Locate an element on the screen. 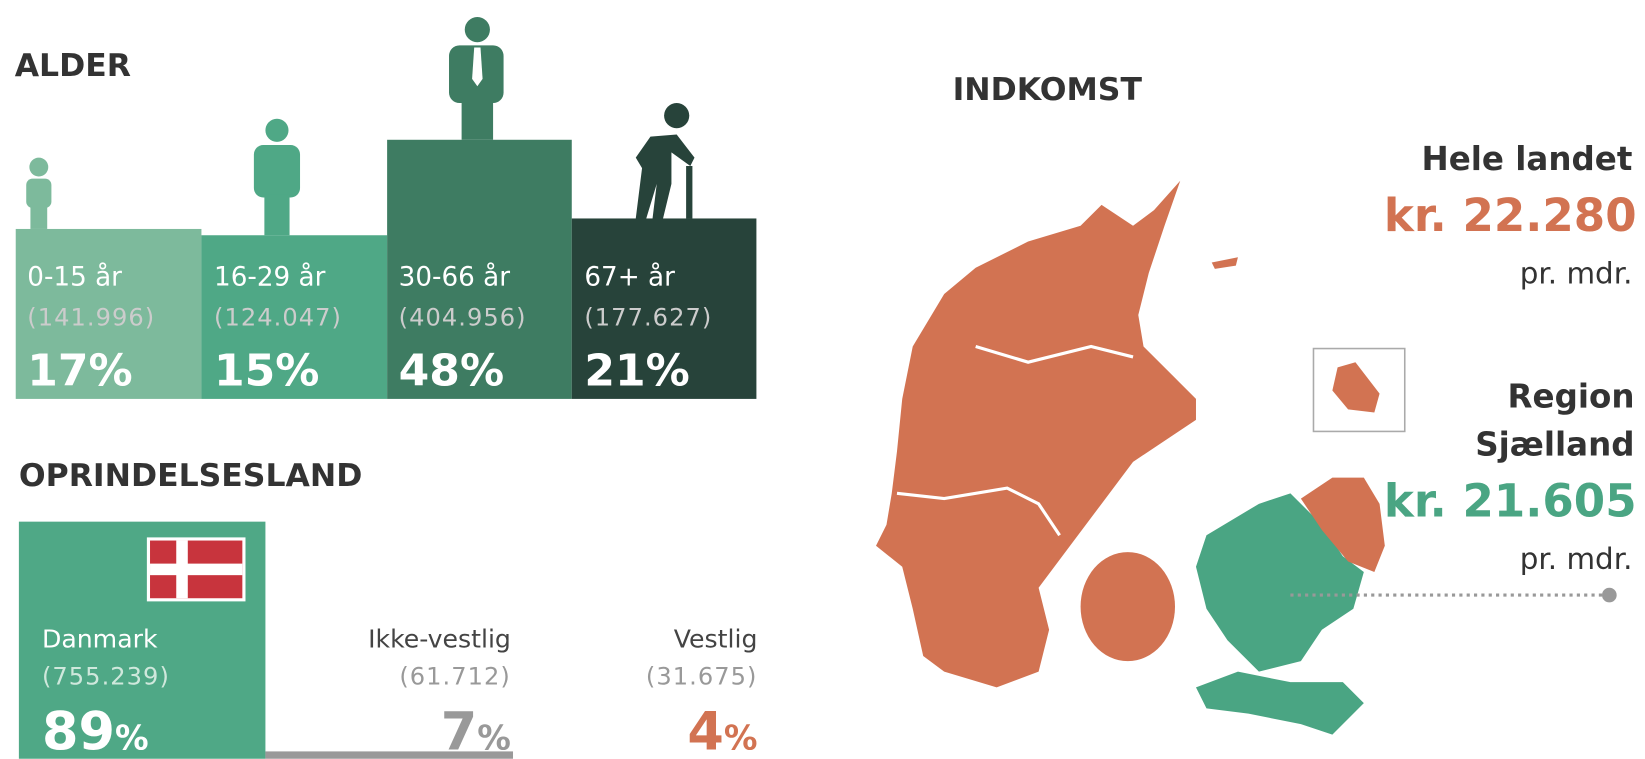 This screenshot has width=1645, height=759. origin-percent: 4% is located at coordinates (722, 730).